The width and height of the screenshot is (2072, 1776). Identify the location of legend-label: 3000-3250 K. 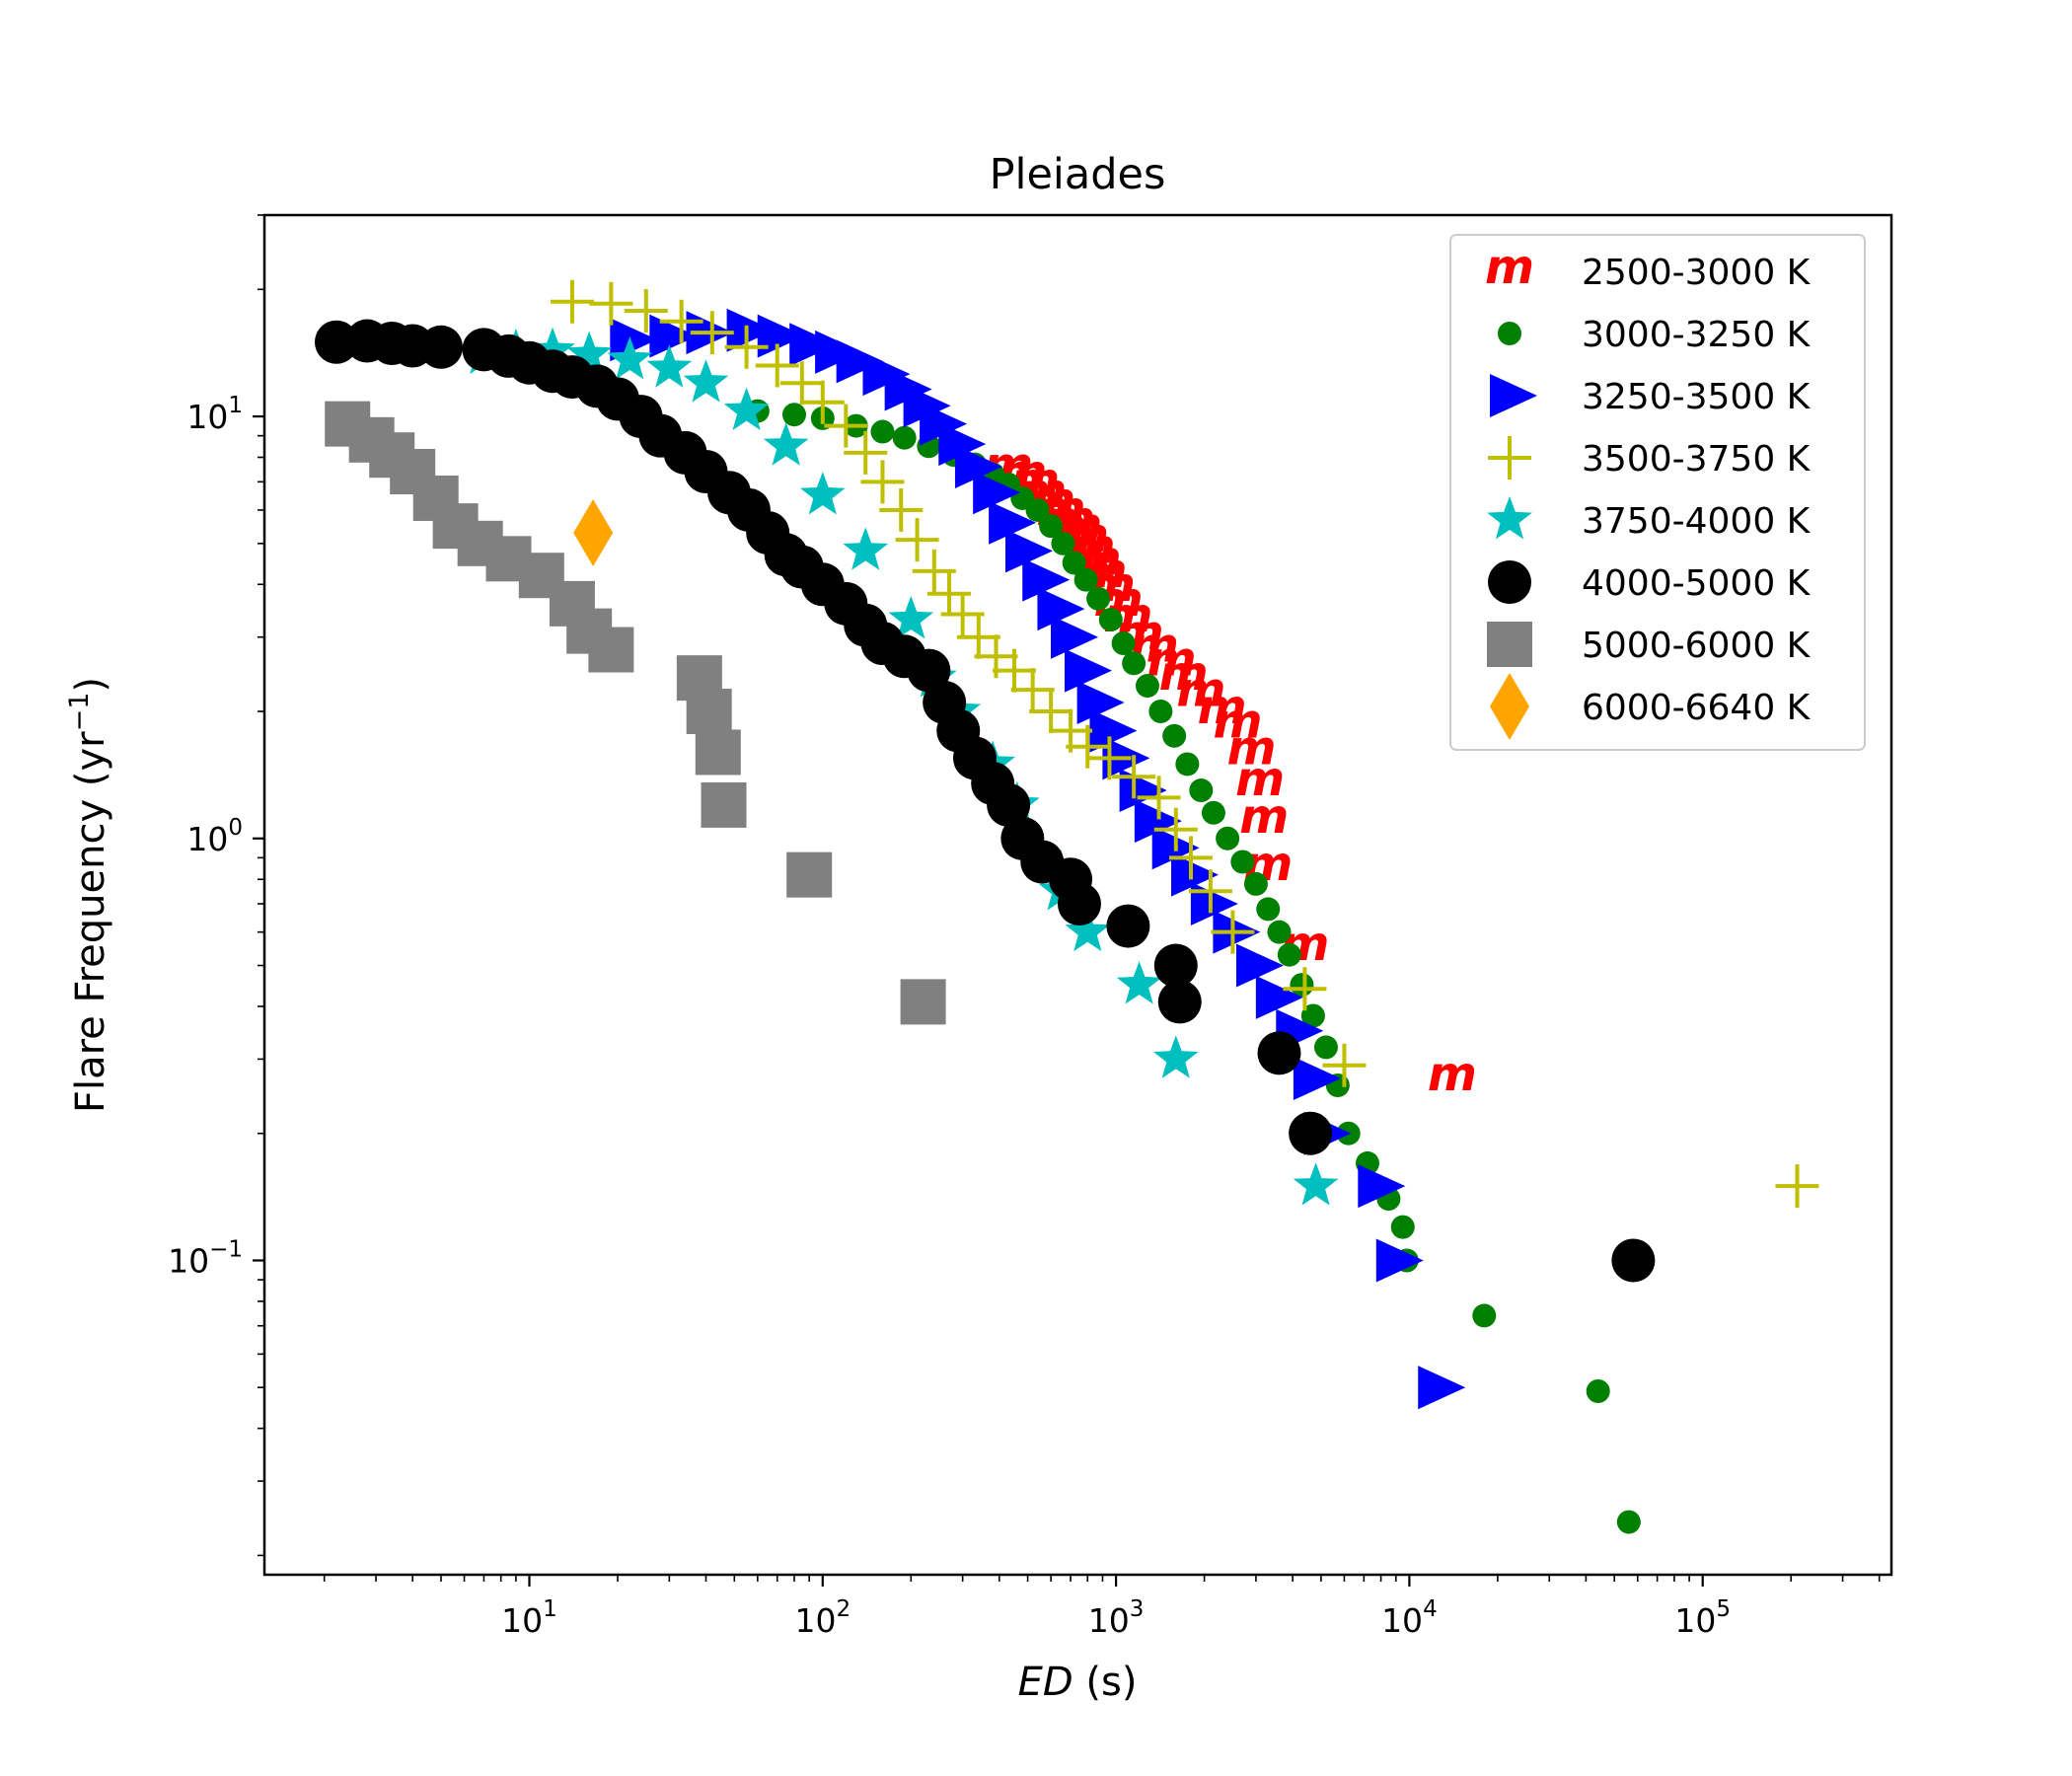
(1697, 335).